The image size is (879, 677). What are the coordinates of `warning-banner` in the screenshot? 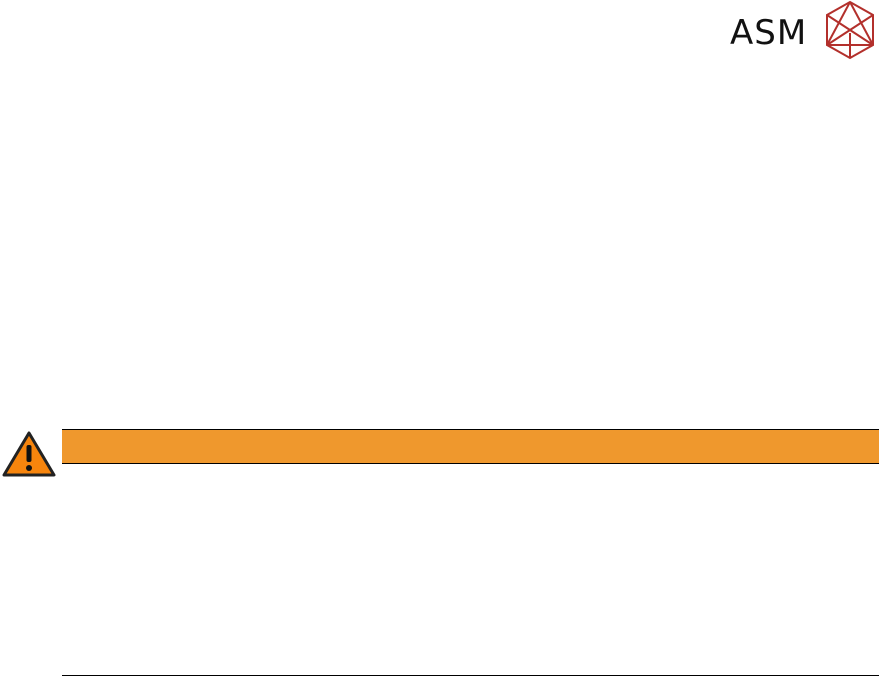 It's located at (470, 446).